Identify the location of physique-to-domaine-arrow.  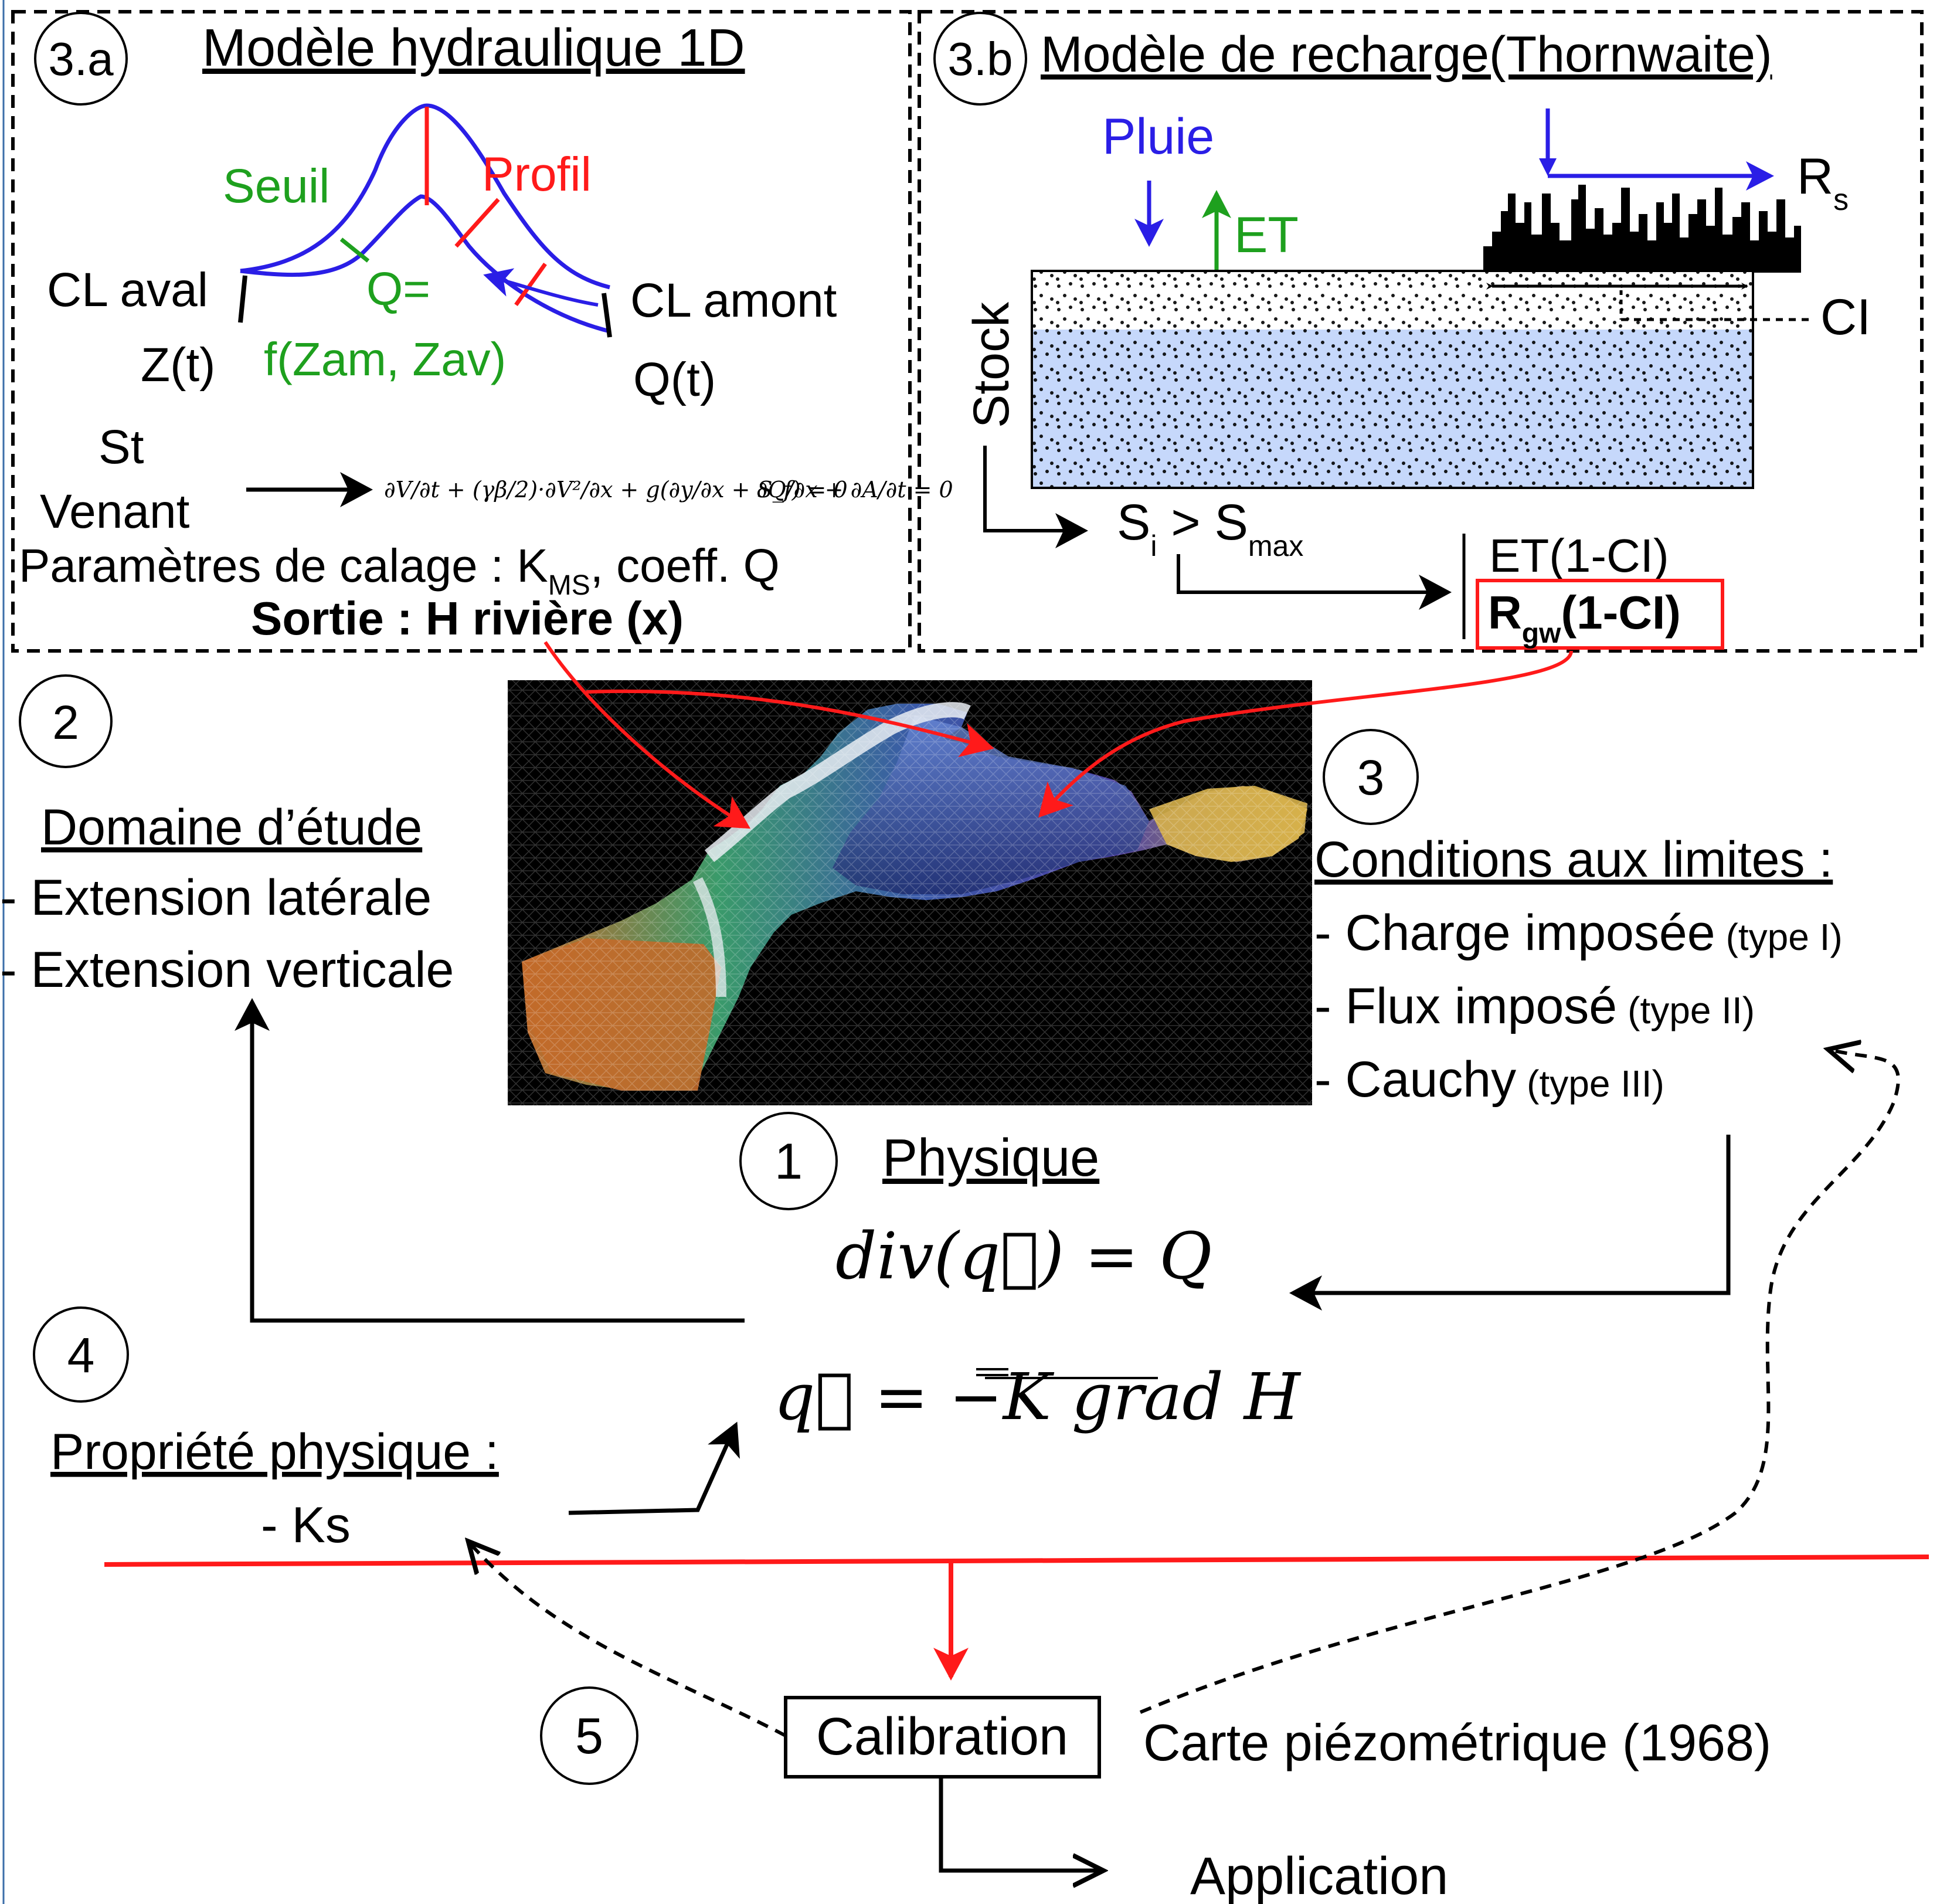
(490, 1160).